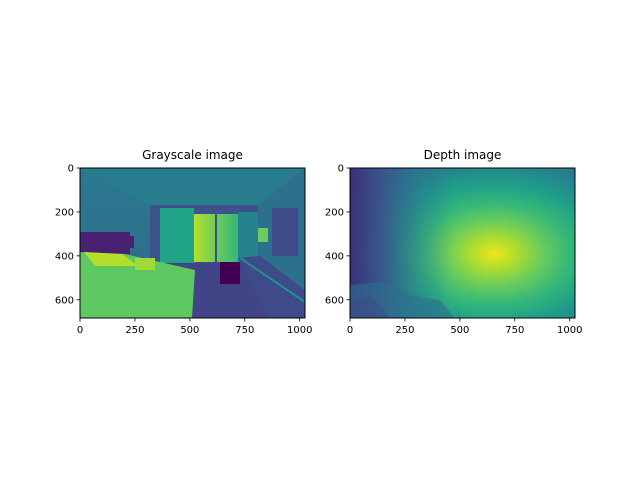 This screenshot has height=480, width=640. Describe the element at coordinates (514, 330) in the screenshot. I see `depth-x-tick-label: 750` at that location.